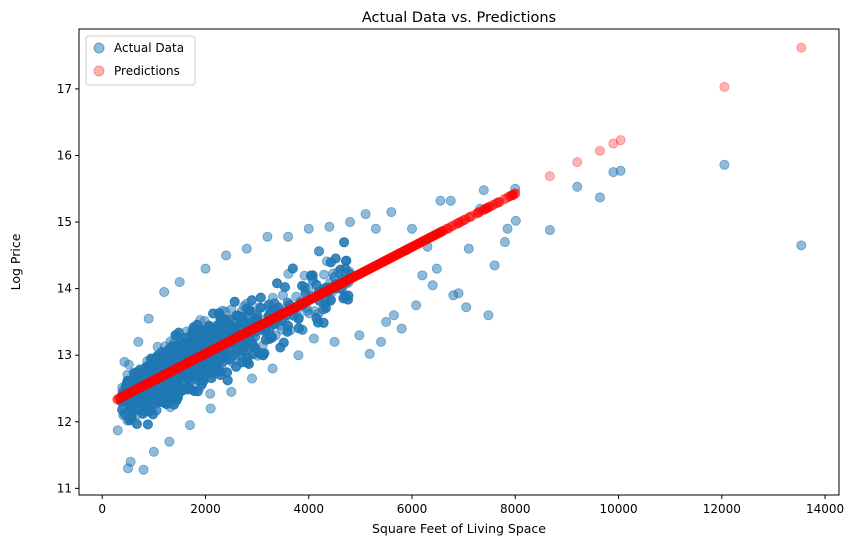  I want to click on x-tick-label: 6000, so click(412, 509).